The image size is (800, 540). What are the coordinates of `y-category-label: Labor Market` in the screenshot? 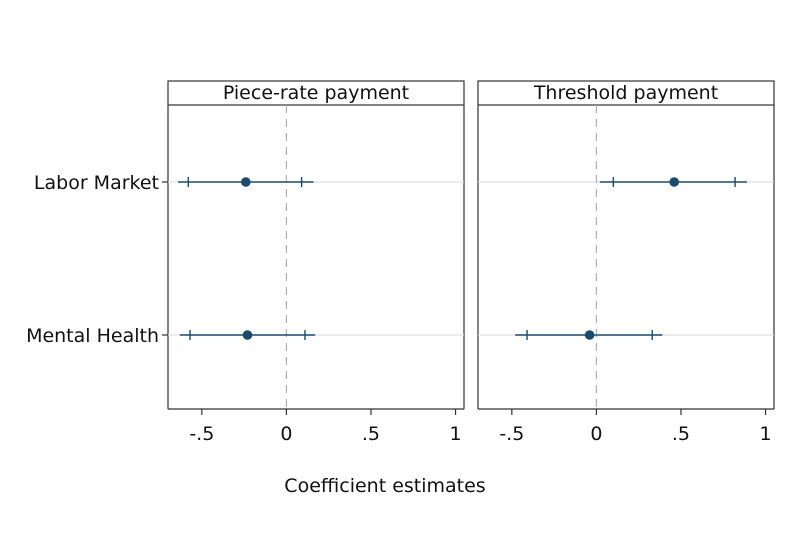 It's located at (96, 183).